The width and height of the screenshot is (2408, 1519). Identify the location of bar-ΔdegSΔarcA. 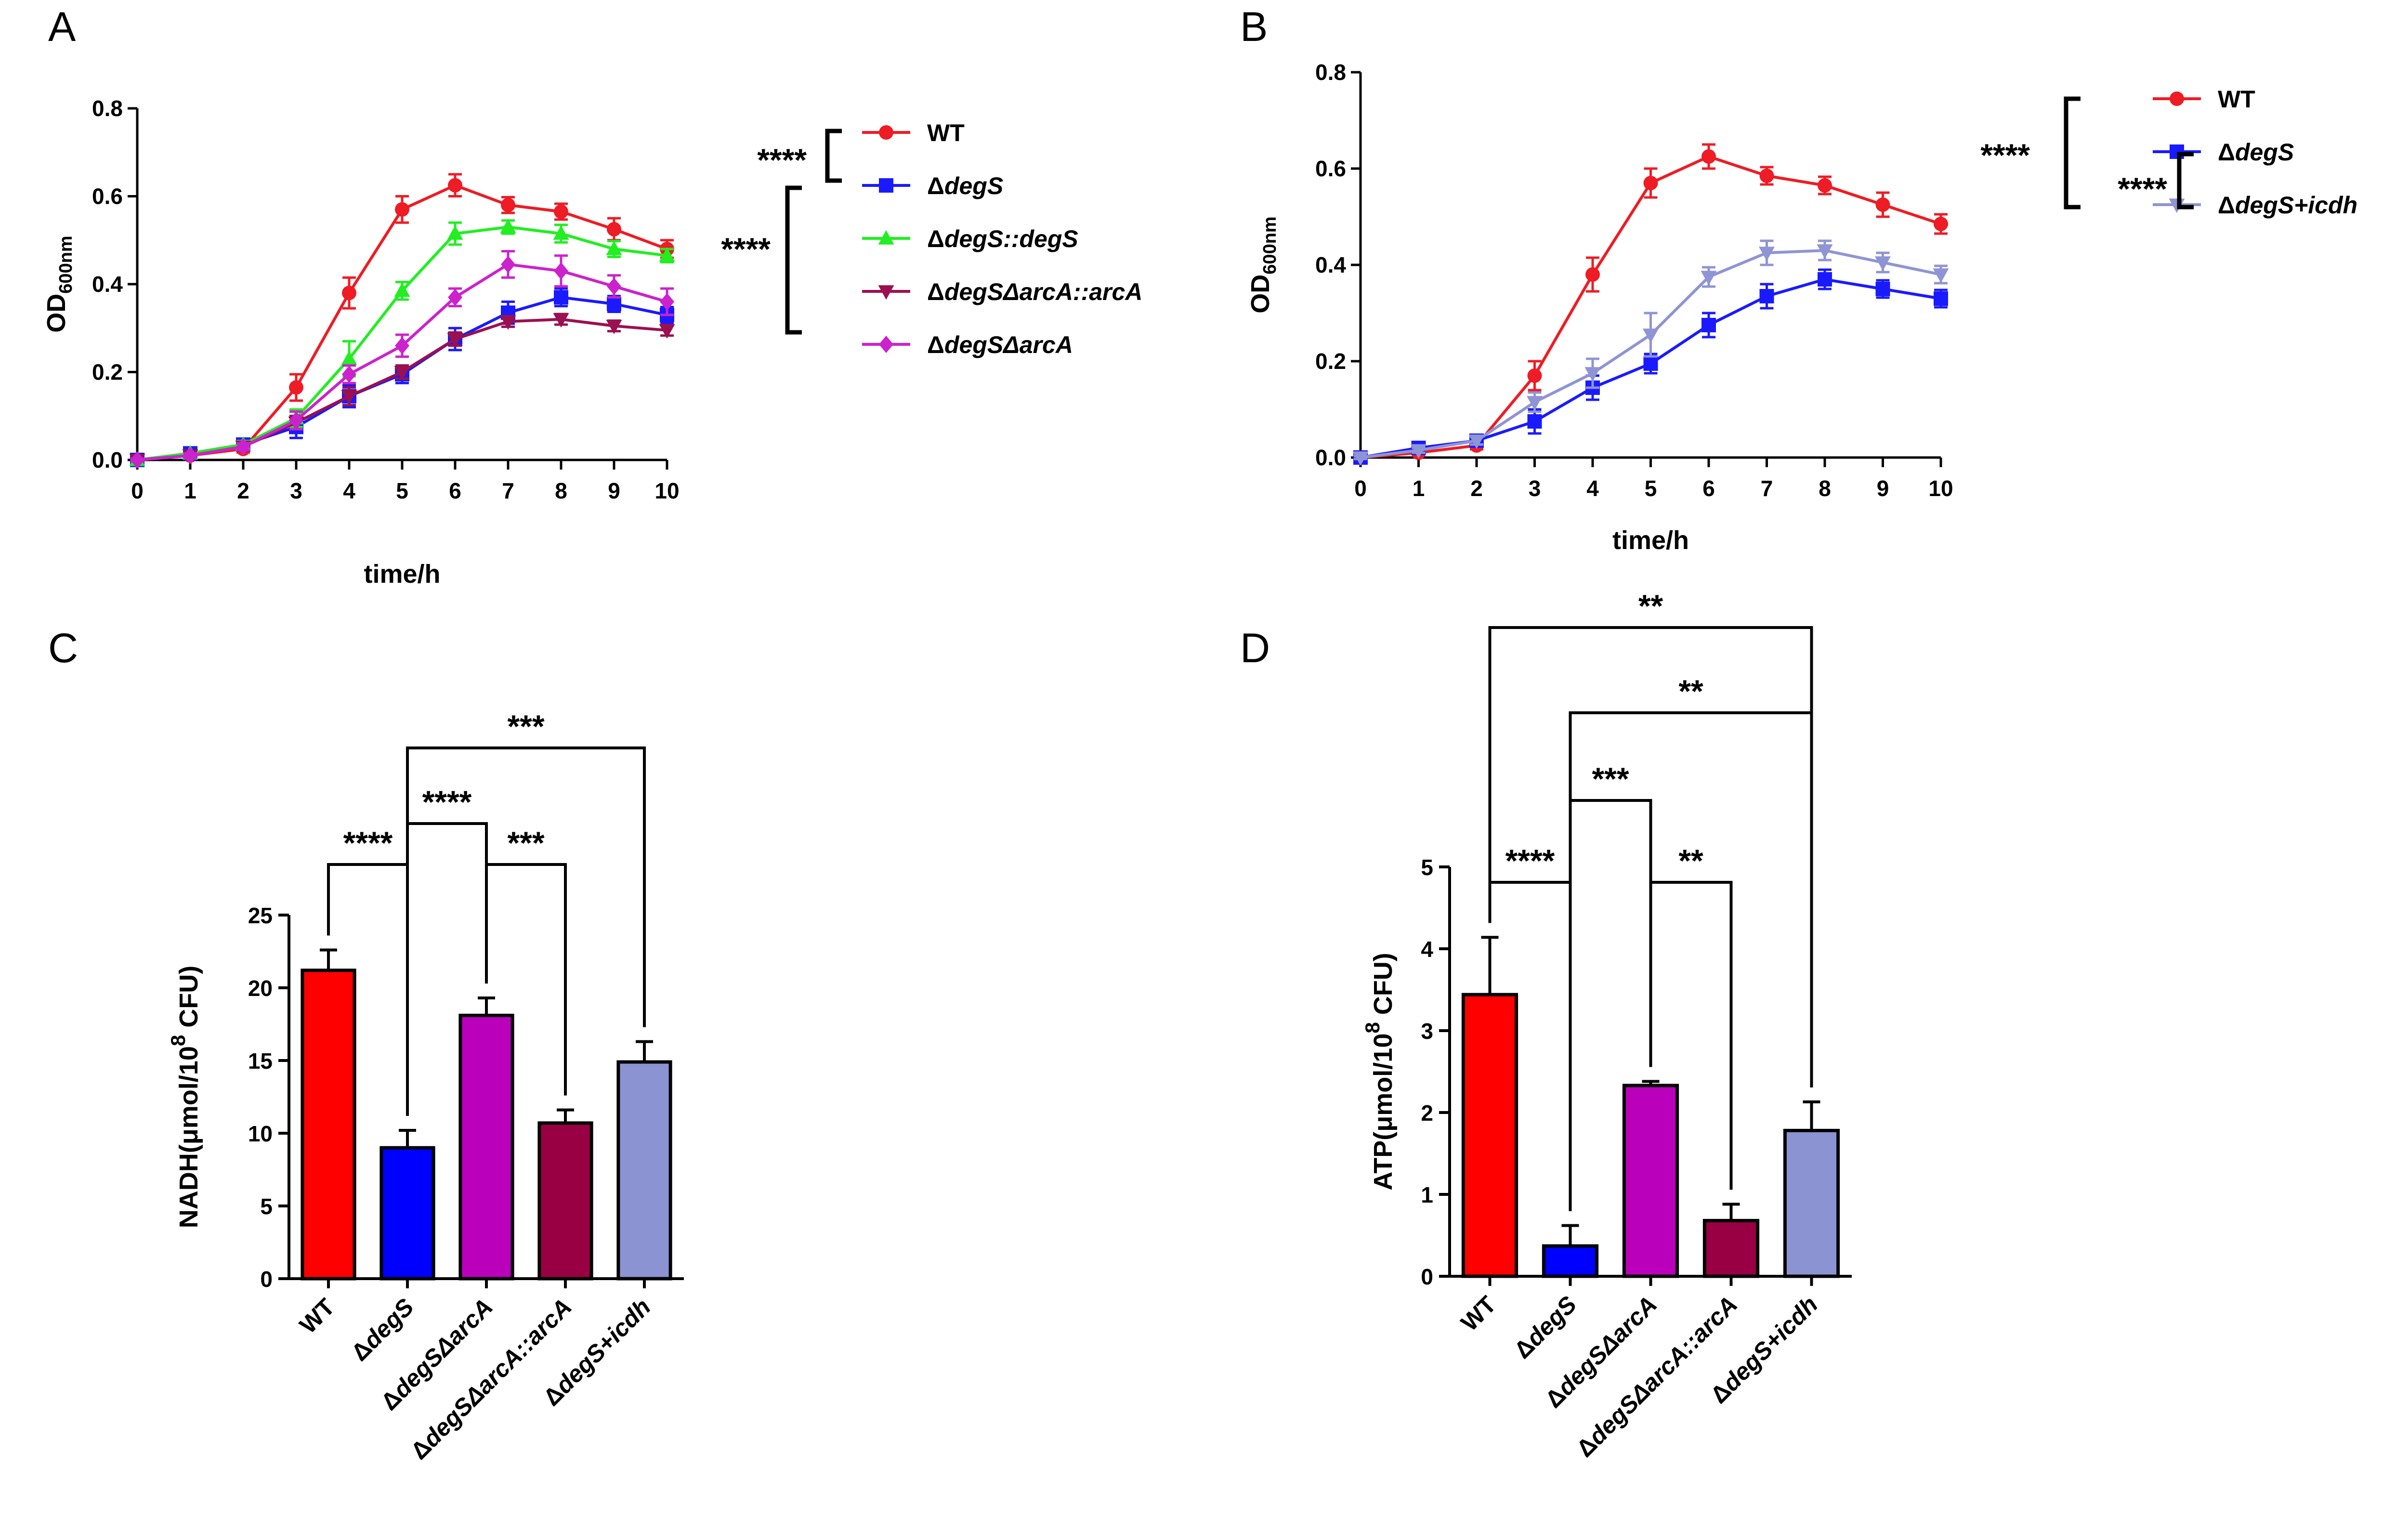
(486, 1147).